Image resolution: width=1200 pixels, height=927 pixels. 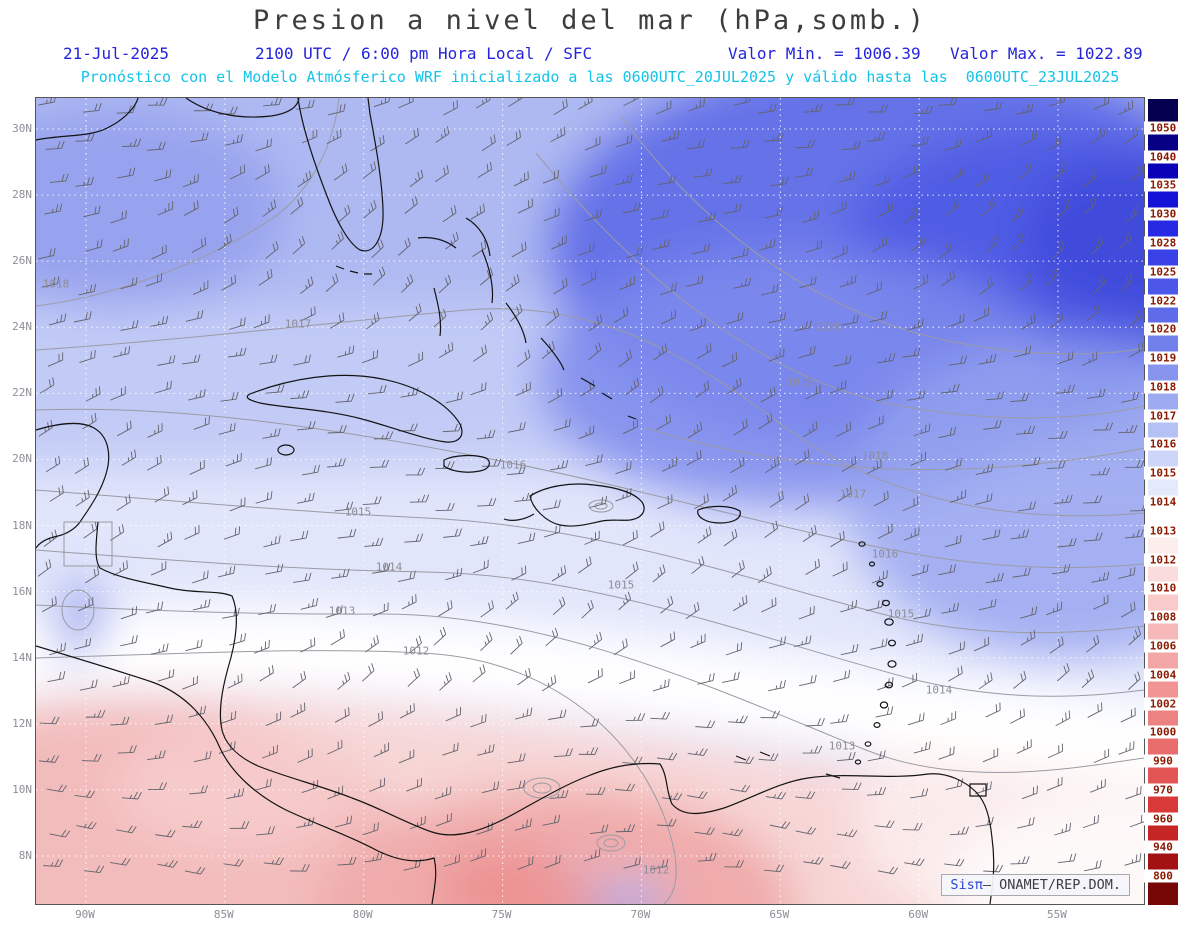 What do you see at coordinates (824, 53) in the screenshot?
I see `value-min-label: Valor Min. = 1006.39` at bounding box center [824, 53].